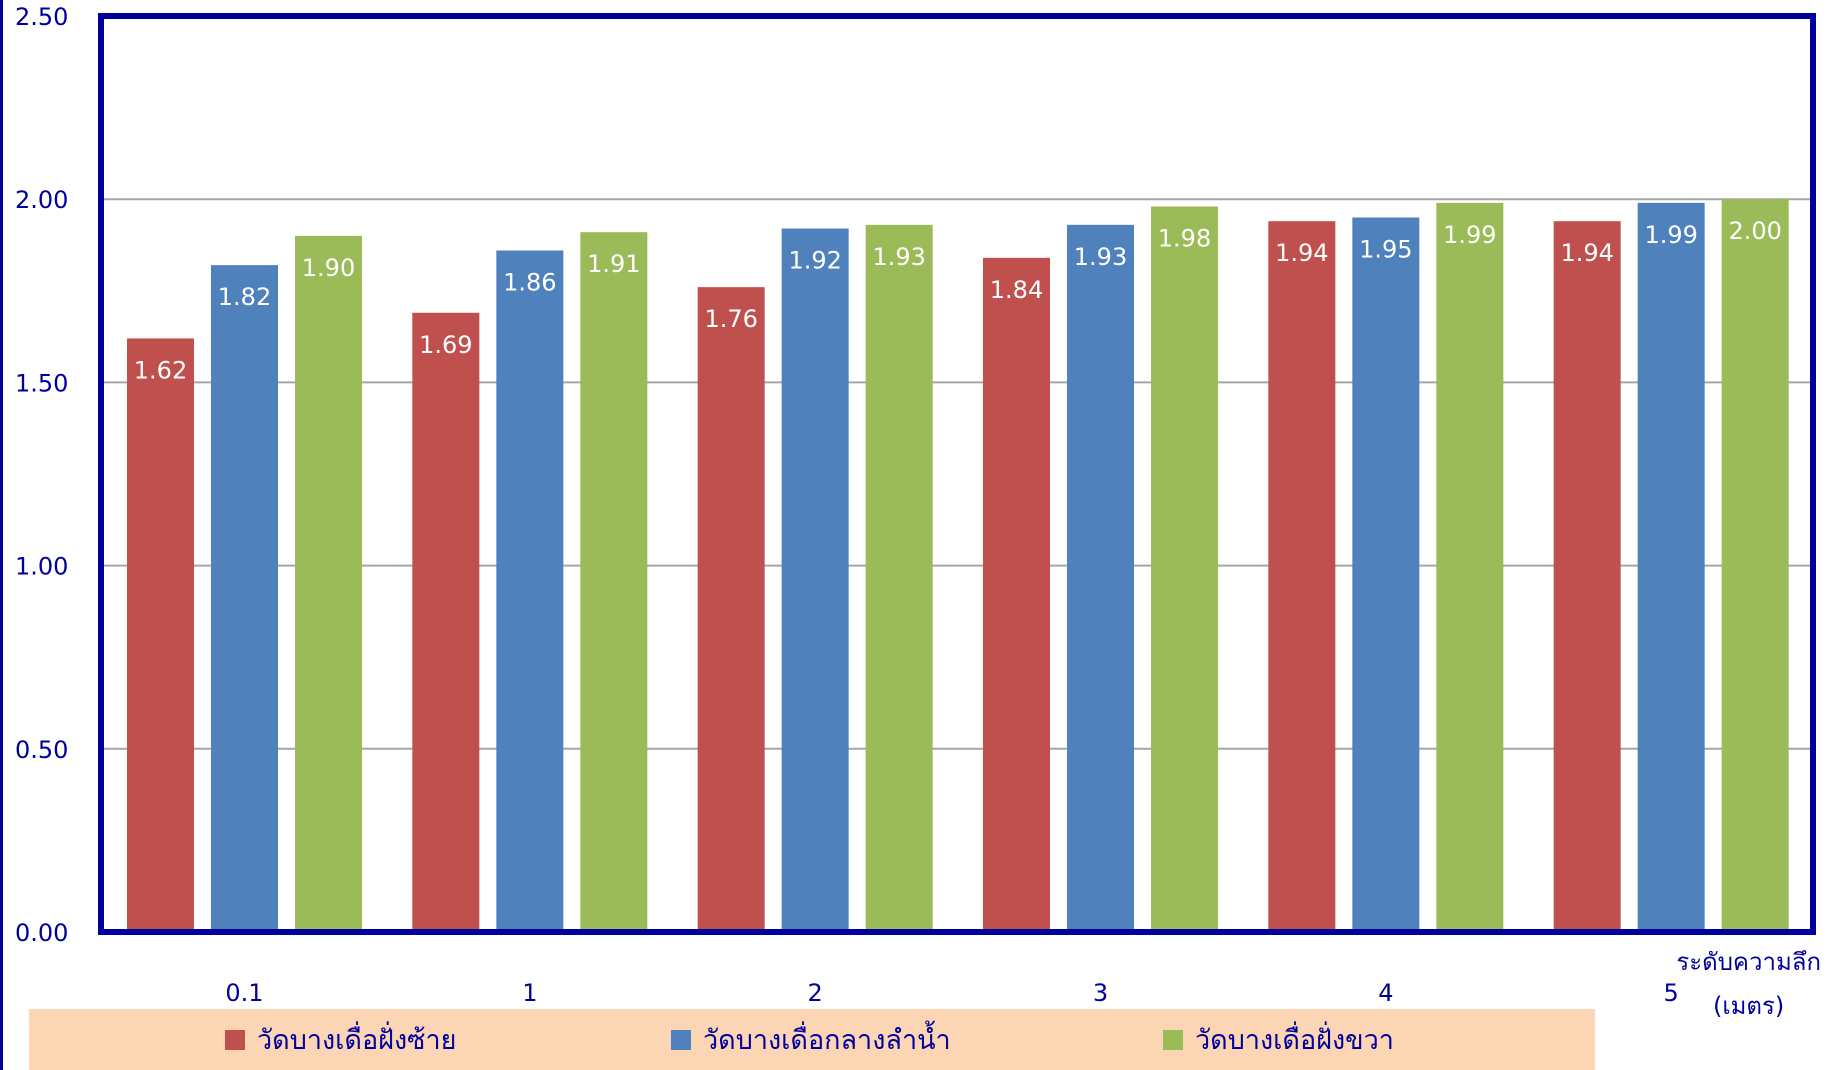  I want to click on legend-item-left-bank: วัดบางเดื่อฝั่งซ้าย, so click(340, 1039).